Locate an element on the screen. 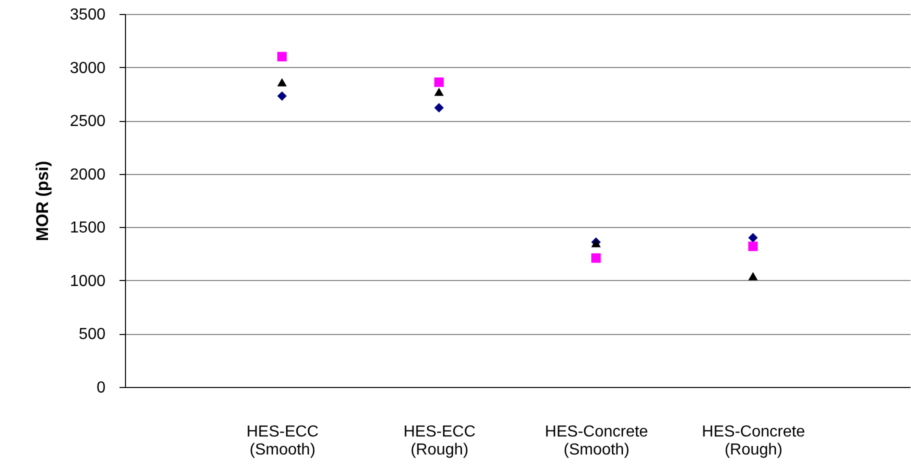  y-axis-title: MOR (psi) is located at coordinates (42, 201).